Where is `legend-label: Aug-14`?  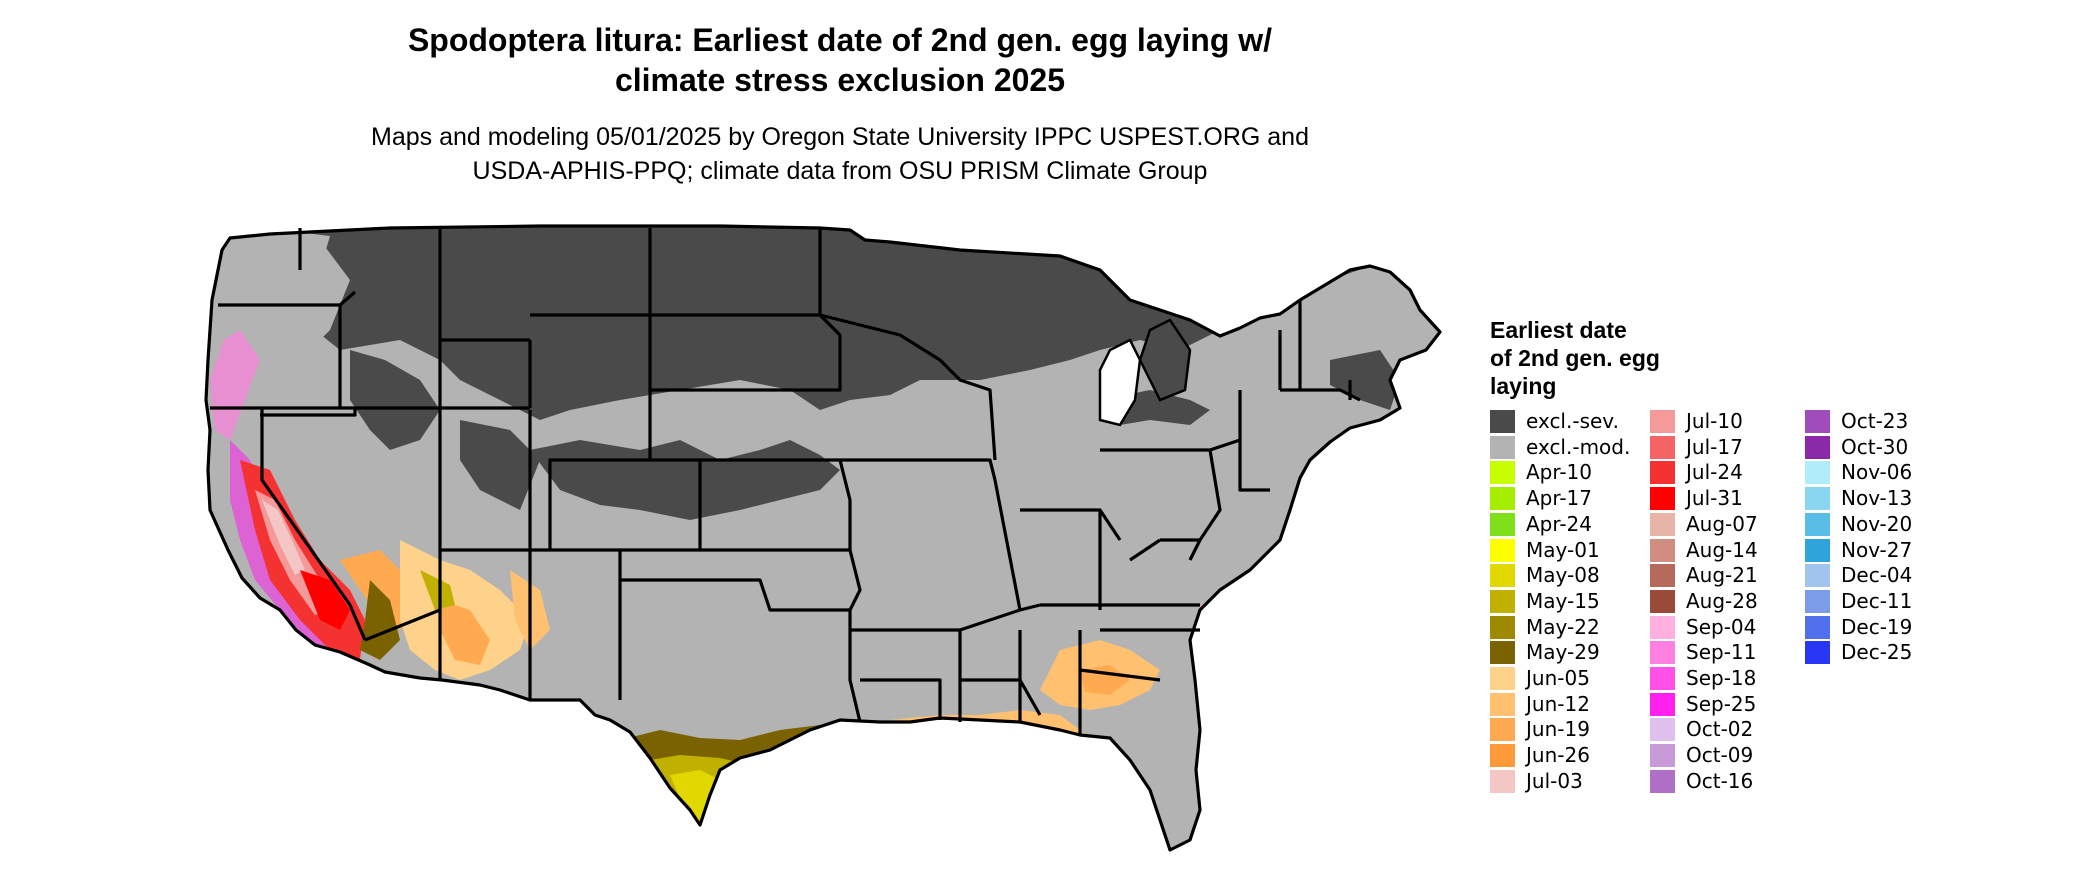
legend-label: Aug-14 is located at coordinates (1722, 549).